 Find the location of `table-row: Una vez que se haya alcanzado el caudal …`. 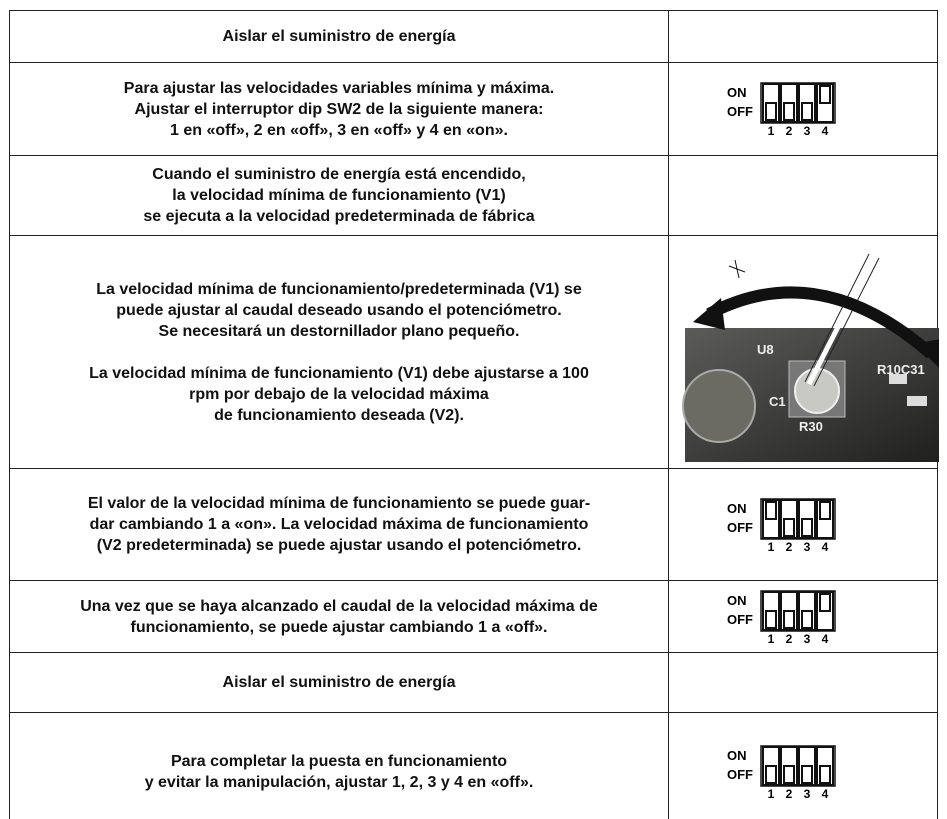

table-row: Una vez que se haya alcanzado el caudal … is located at coordinates (473, 616).